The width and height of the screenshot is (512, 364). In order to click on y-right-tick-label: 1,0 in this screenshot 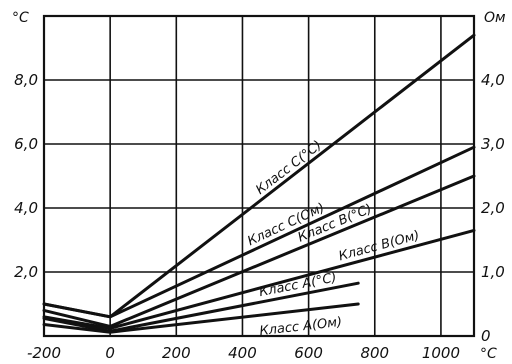, I will do `click(493, 272)`.